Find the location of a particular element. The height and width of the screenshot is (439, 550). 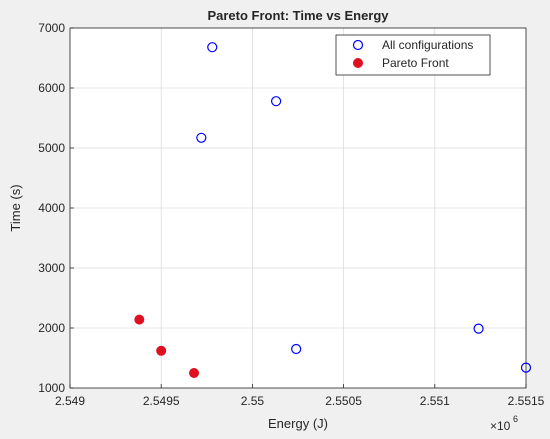

x-exponent-label: ×10 is located at coordinates (500, 426).